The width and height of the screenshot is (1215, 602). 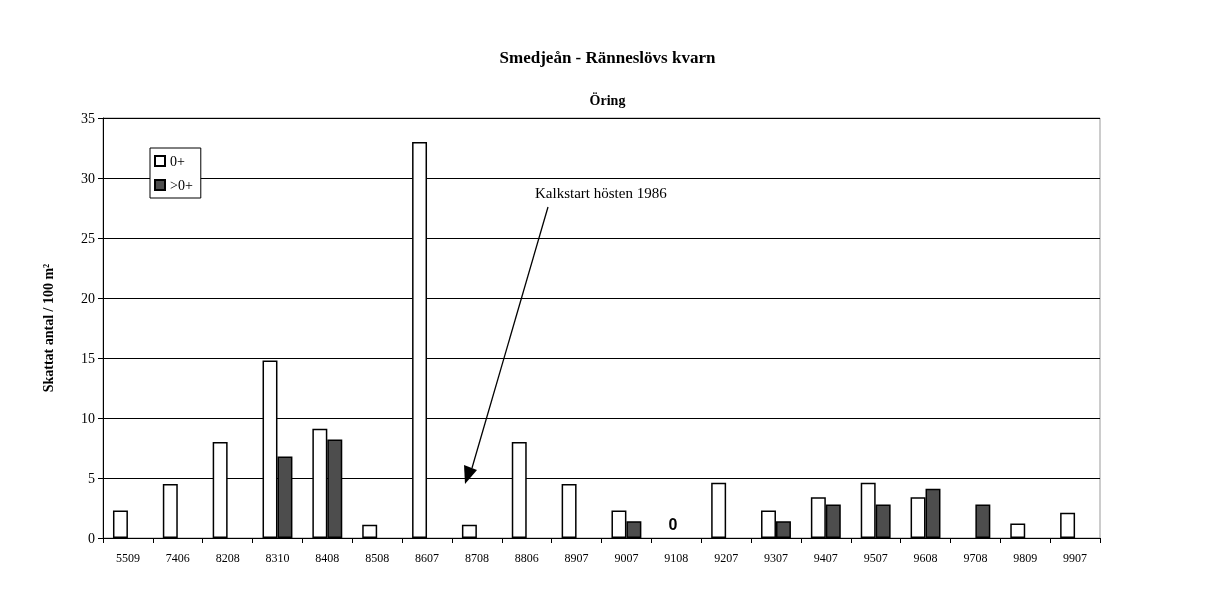 I want to click on chart-subtitle: Öring, so click(x=607, y=99).